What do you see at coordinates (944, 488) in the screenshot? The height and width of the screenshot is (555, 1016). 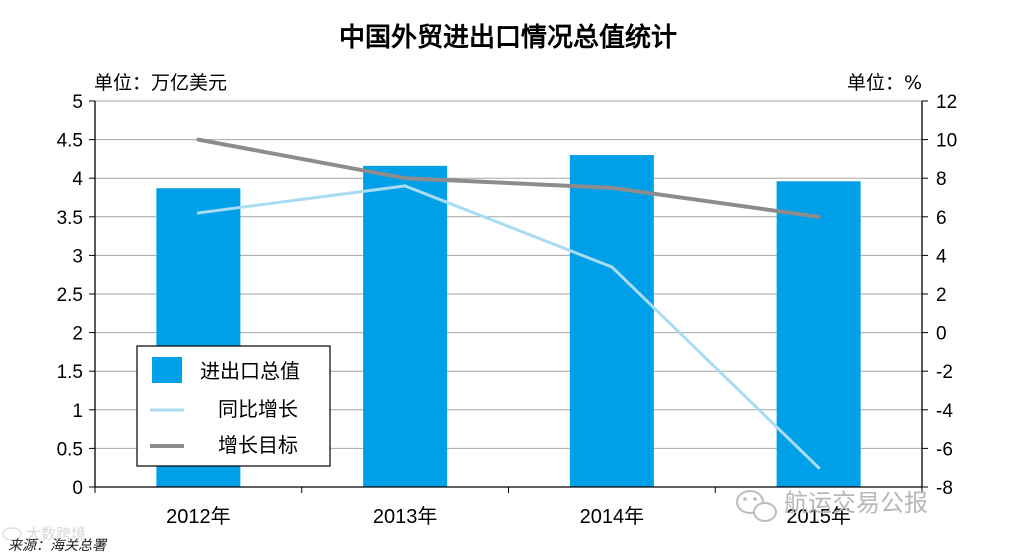 I see `right-tick-label: -8` at bounding box center [944, 488].